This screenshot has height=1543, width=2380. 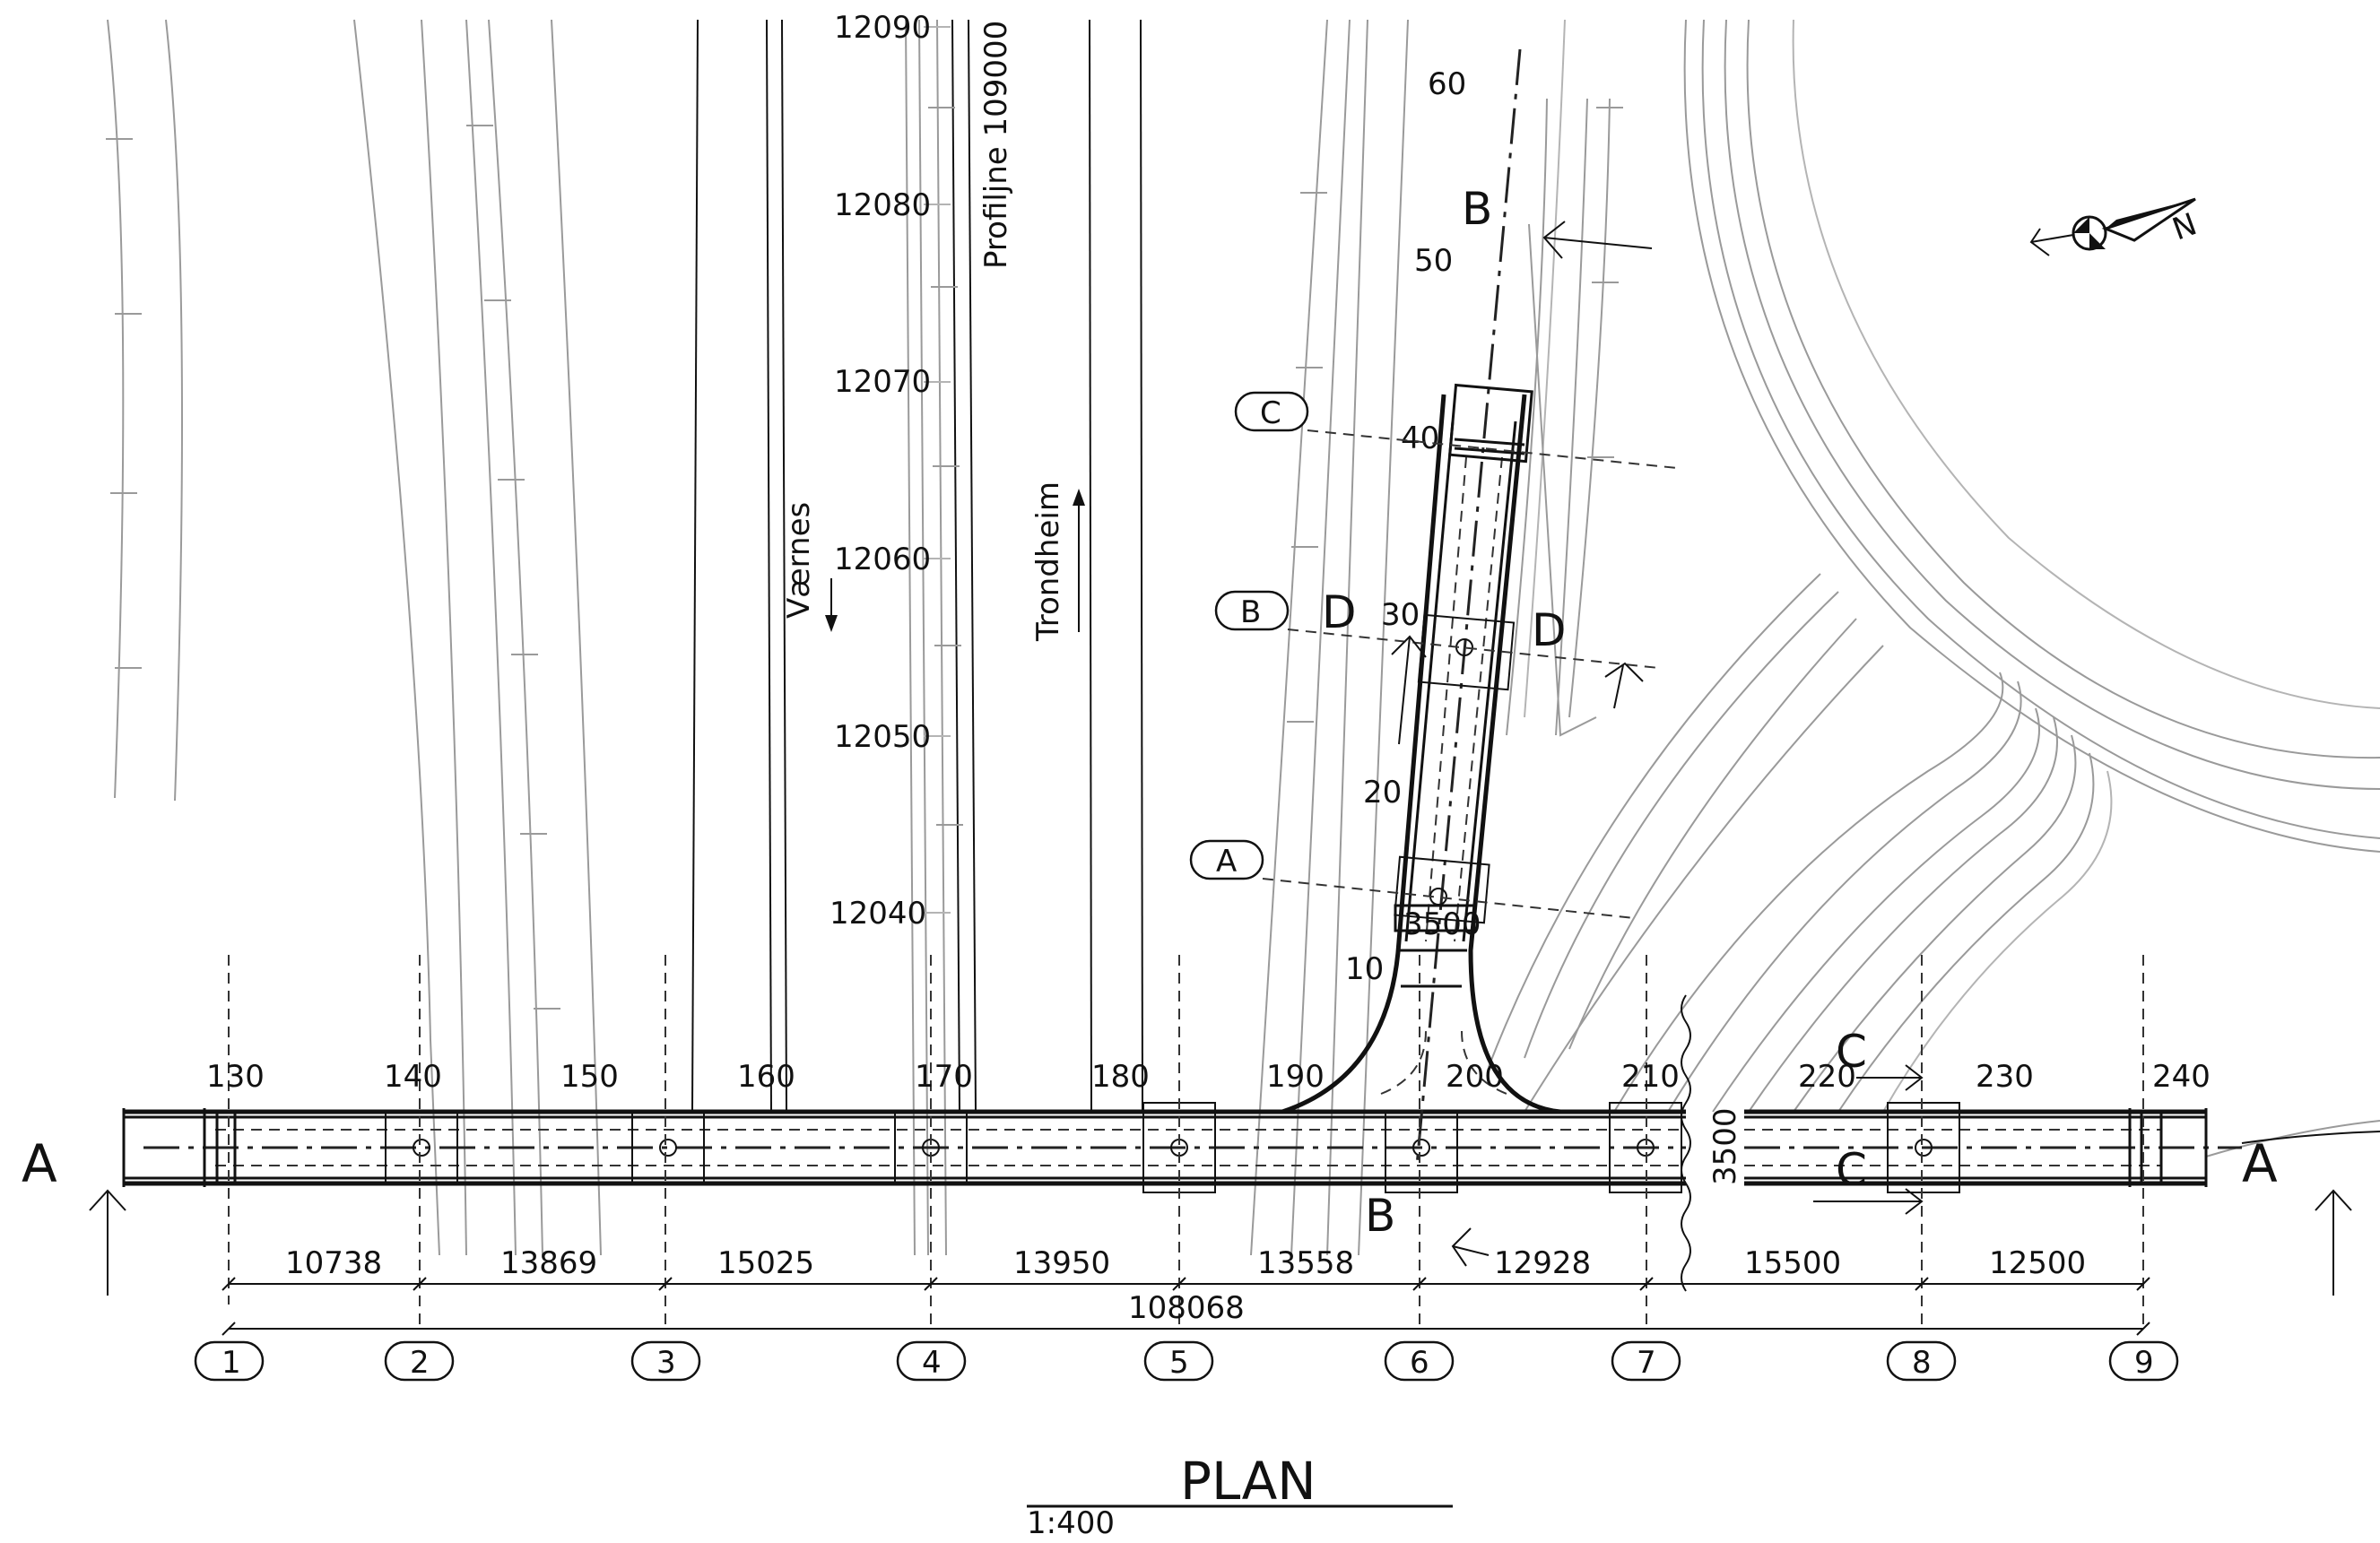 What do you see at coordinates (1437, 629) in the screenshot?
I see `section-callout-b: B` at bounding box center [1437, 629].